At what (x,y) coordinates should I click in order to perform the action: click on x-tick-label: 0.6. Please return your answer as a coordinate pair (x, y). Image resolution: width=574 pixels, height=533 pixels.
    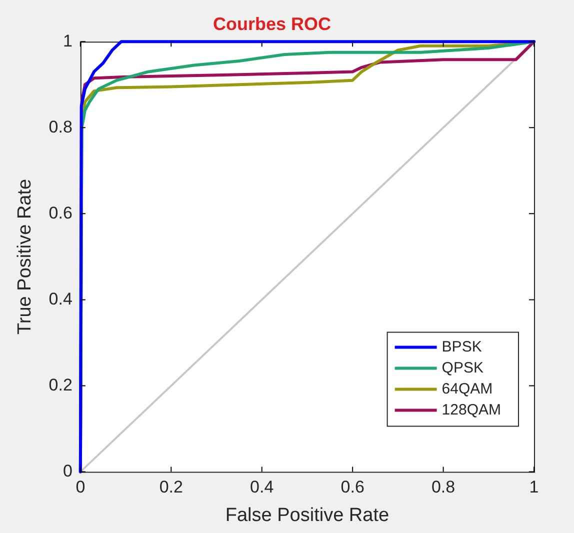
    Looking at the image, I should click on (352, 487).